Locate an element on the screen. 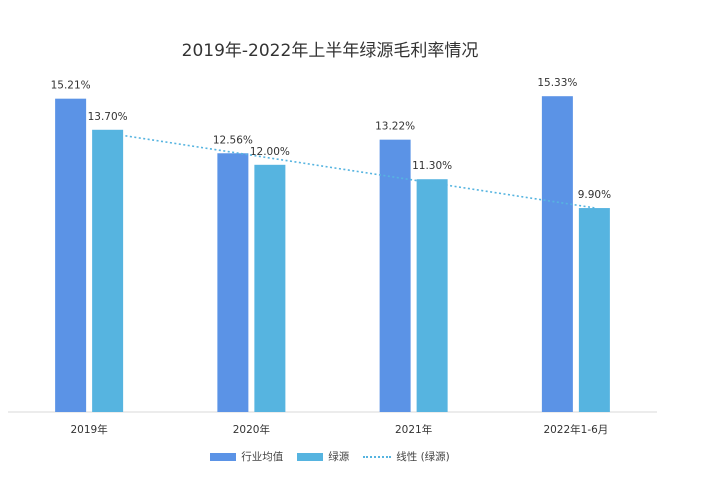 The width and height of the screenshot is (701, 483). data-label: 12.00% is located at coordinates (270, 152).